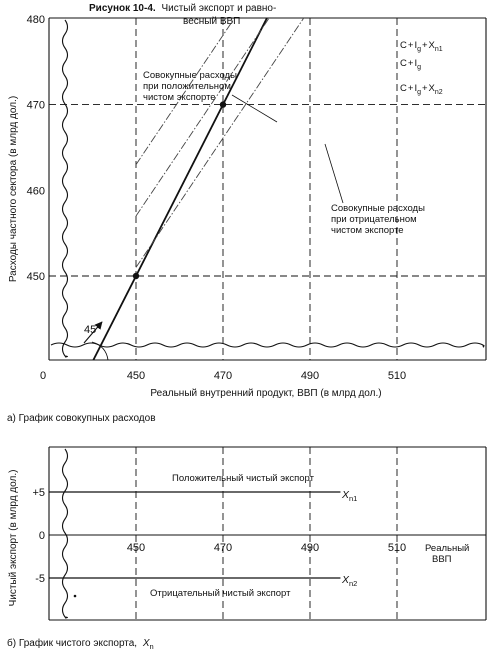 The width and height of the screenshot is (494, 654). I want to click on y-axis-break-squiggle, so click(65, 188).